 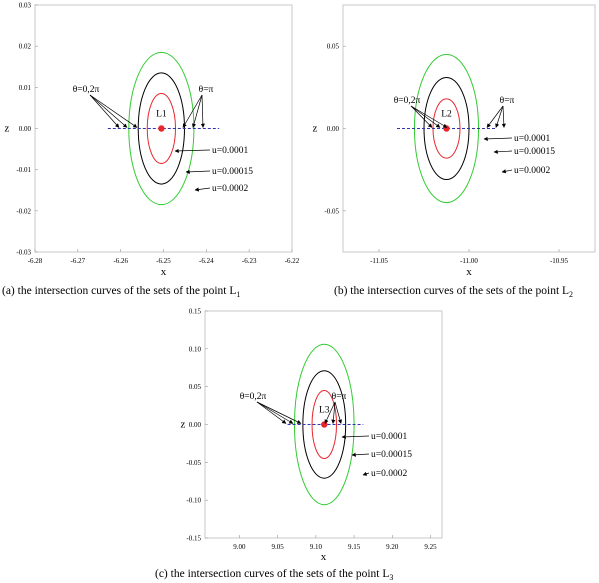 I want to click on y-tick-label: 0.02, so click(x=25, y=47).